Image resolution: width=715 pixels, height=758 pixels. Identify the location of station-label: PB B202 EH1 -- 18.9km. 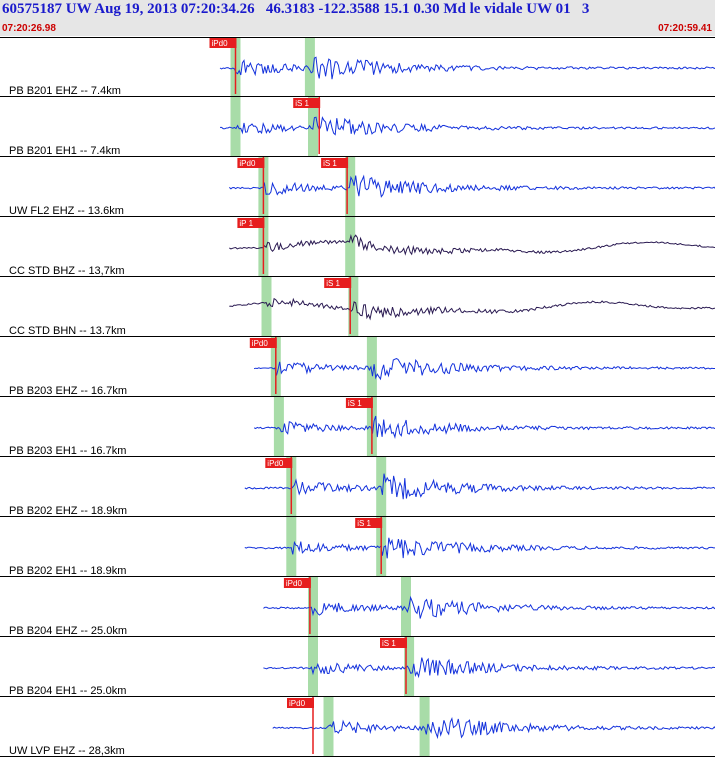
(67, 571).